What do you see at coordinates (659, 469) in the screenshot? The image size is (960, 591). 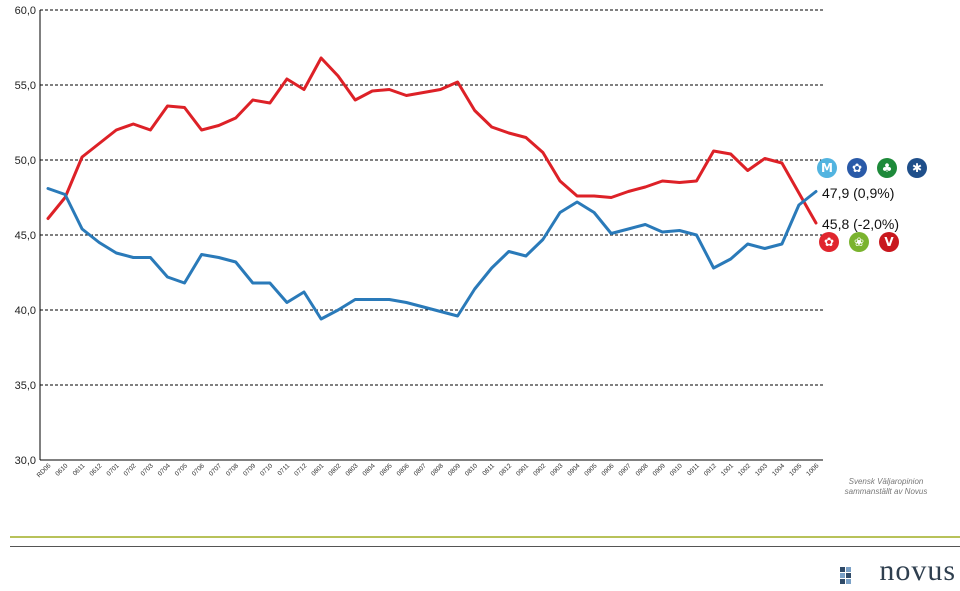 I see `x-tick-label: 0909` at bounding box center [659, 469].